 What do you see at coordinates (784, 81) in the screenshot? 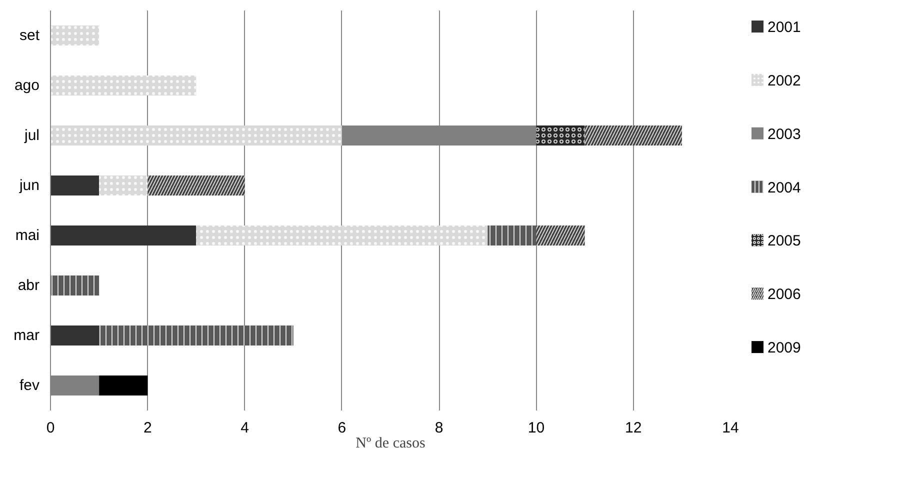
I see `legend-label: 2002` at bounding box center [784, 81].